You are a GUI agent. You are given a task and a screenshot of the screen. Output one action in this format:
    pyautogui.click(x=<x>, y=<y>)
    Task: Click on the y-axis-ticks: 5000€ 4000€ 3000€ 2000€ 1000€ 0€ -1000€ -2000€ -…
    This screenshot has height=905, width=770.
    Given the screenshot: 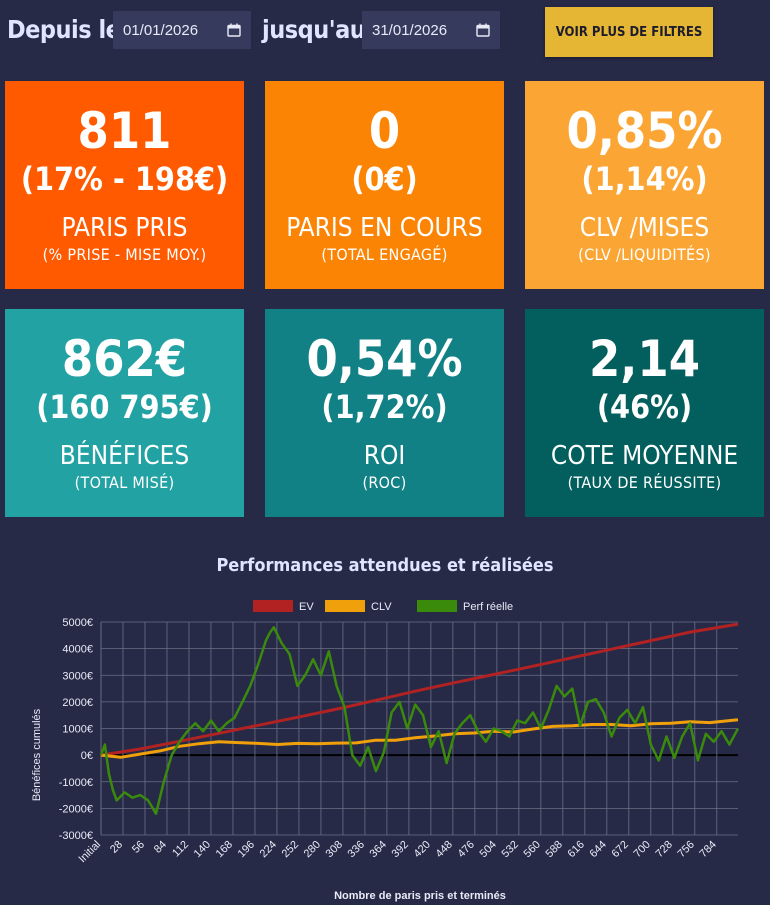 What is the action you would take?
    pyautogui.click(x=76, y=729)
    